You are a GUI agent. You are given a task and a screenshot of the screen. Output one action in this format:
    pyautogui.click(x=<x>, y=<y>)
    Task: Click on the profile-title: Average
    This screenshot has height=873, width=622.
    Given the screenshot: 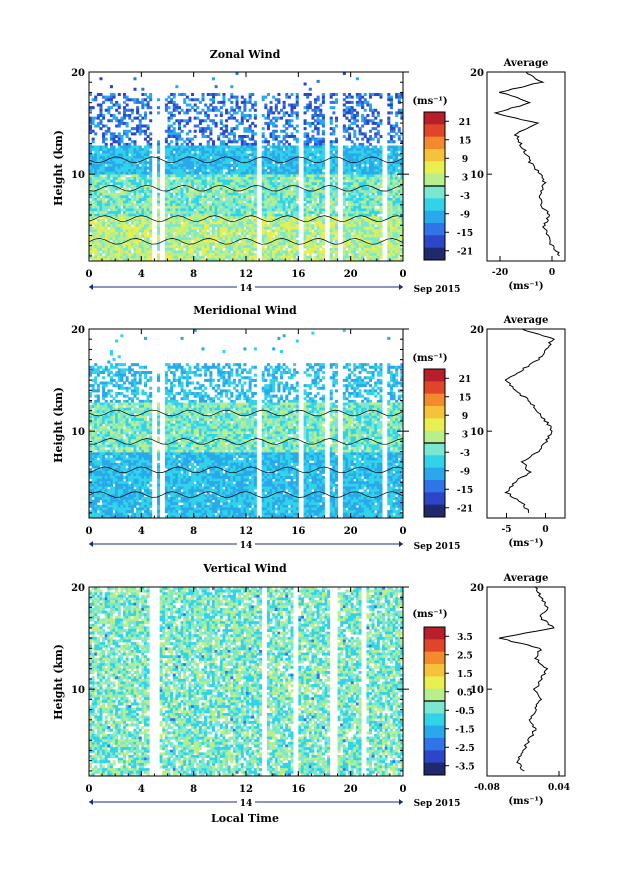 What is the action you would take?
    pyautogui.click(x=526, y=578)
    